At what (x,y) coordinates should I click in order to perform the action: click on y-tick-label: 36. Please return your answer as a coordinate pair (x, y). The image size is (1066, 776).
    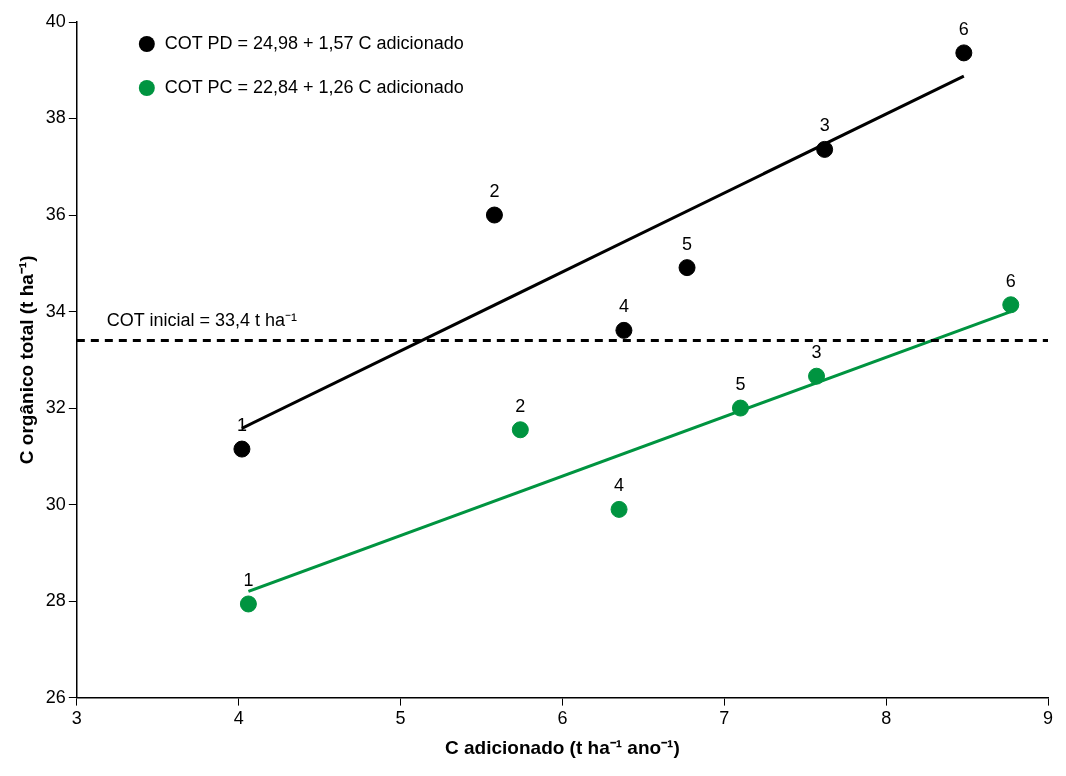
    Looking at the image, I should click on (55, 214).